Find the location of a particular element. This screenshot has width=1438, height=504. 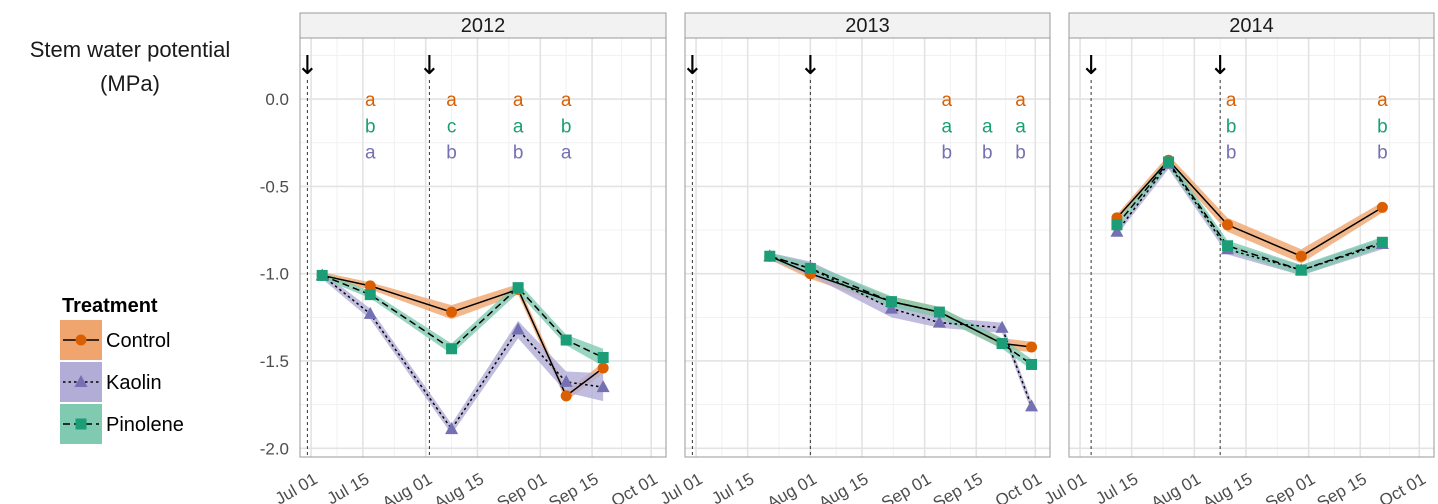

legend-marker-pinolene is located at coordinates (81, 424).